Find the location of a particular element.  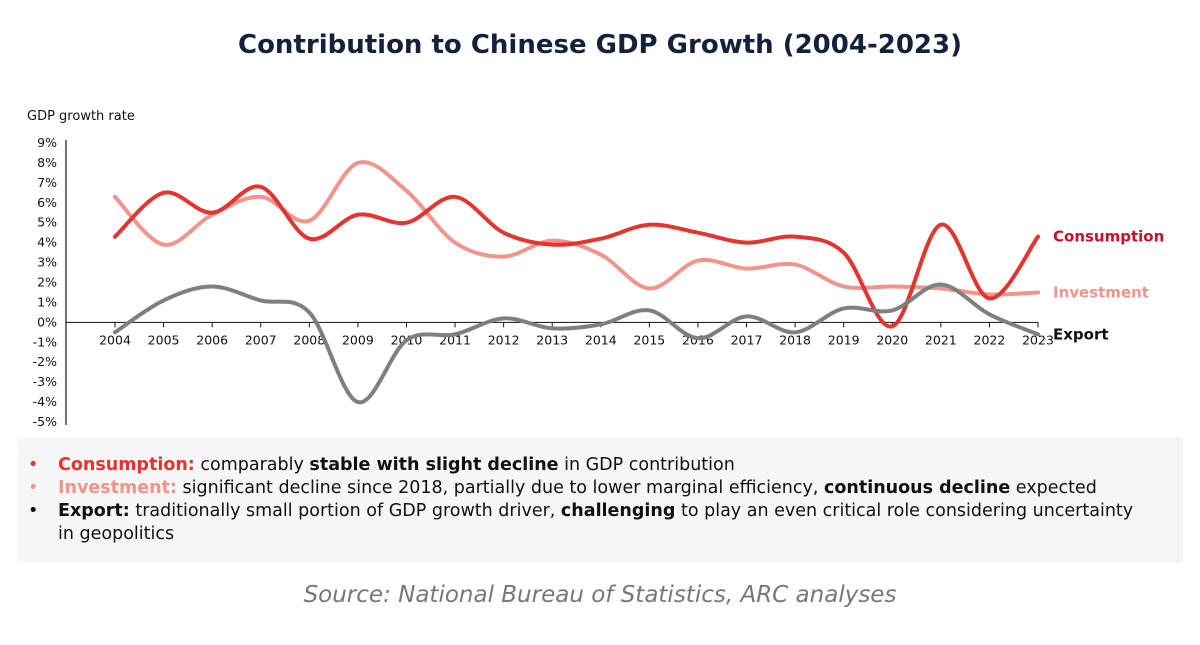

y-tick-label: 8% is located at coordinates (47, 162).